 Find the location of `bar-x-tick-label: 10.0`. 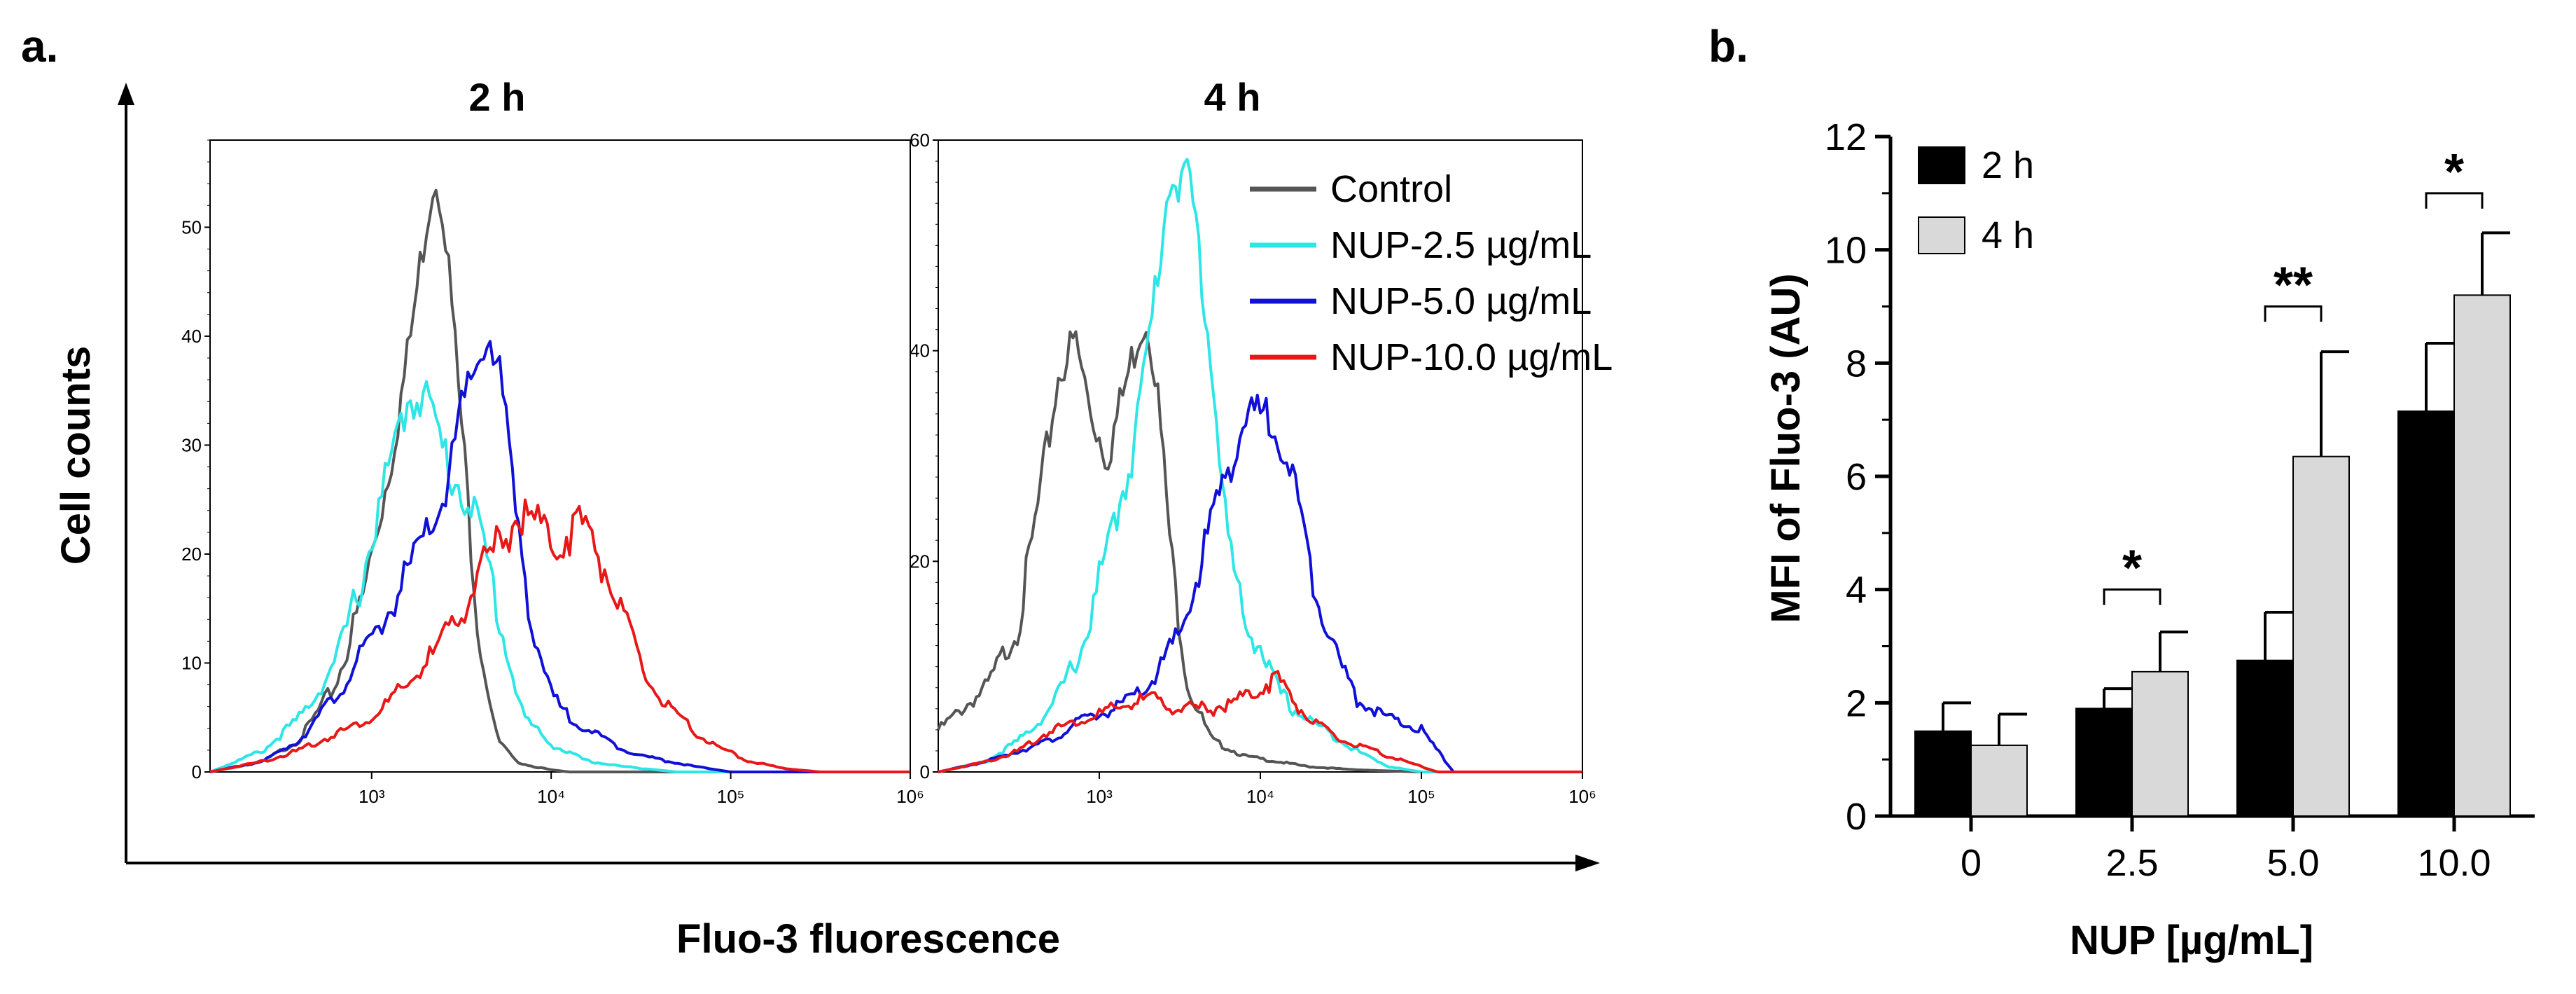

bar-x-tick-label: 10.0 is located at coordinates (2454, 863).